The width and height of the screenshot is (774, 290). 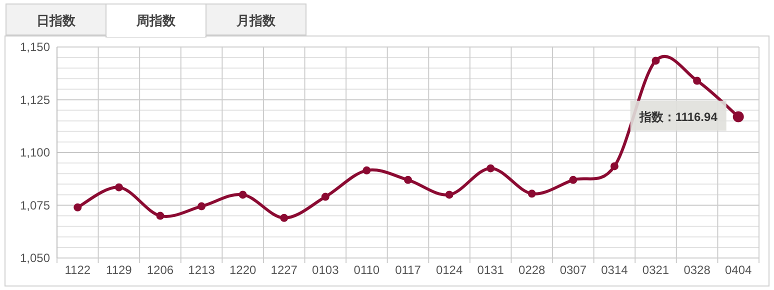 I want to click on x-tick-label: 0103, so click(x=326, y=270).